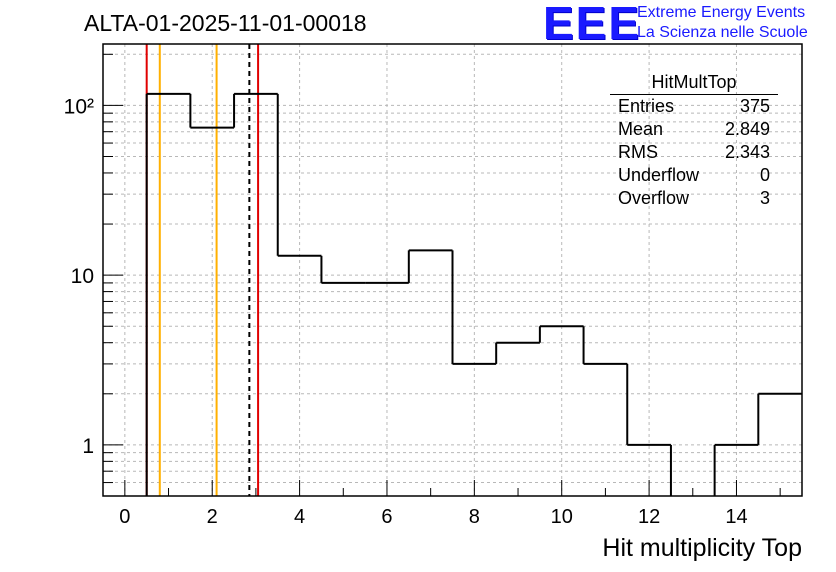 The height and width of the screenshot is (572, 836). I want to click on y-tick-label: 10, so click(82, 276).